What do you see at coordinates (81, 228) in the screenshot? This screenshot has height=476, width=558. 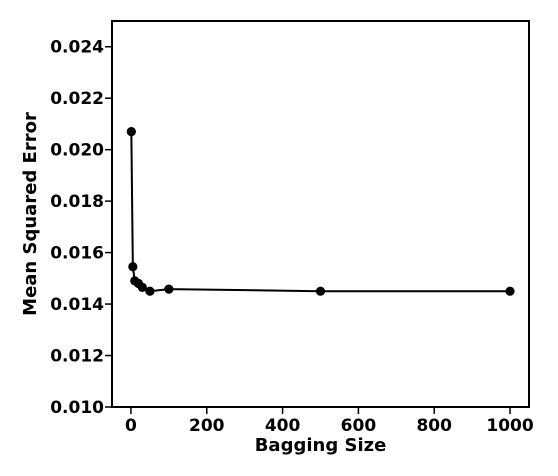 I see `y-axis: 0.010 0.012 0.014 0.016 0.018 0.020 0.022 0.024` at bounding box center [81, 228].